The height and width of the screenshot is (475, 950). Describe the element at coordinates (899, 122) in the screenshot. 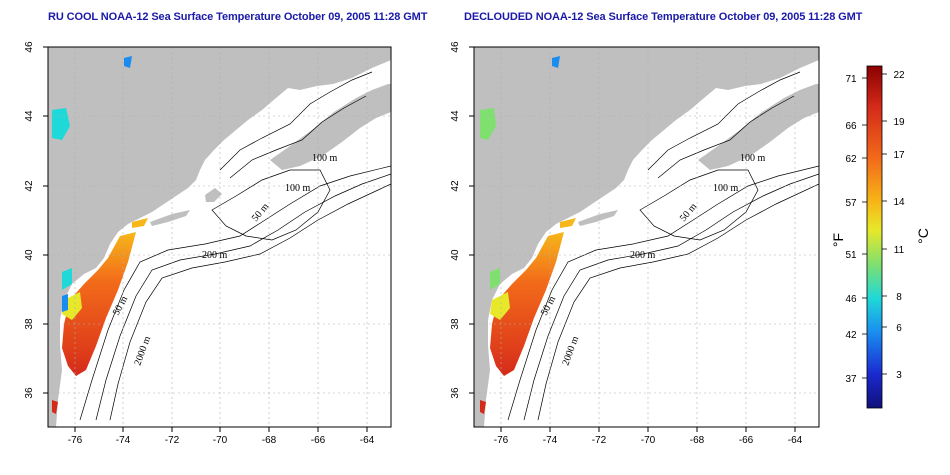

I see `celsius-tick: 19` at that location.